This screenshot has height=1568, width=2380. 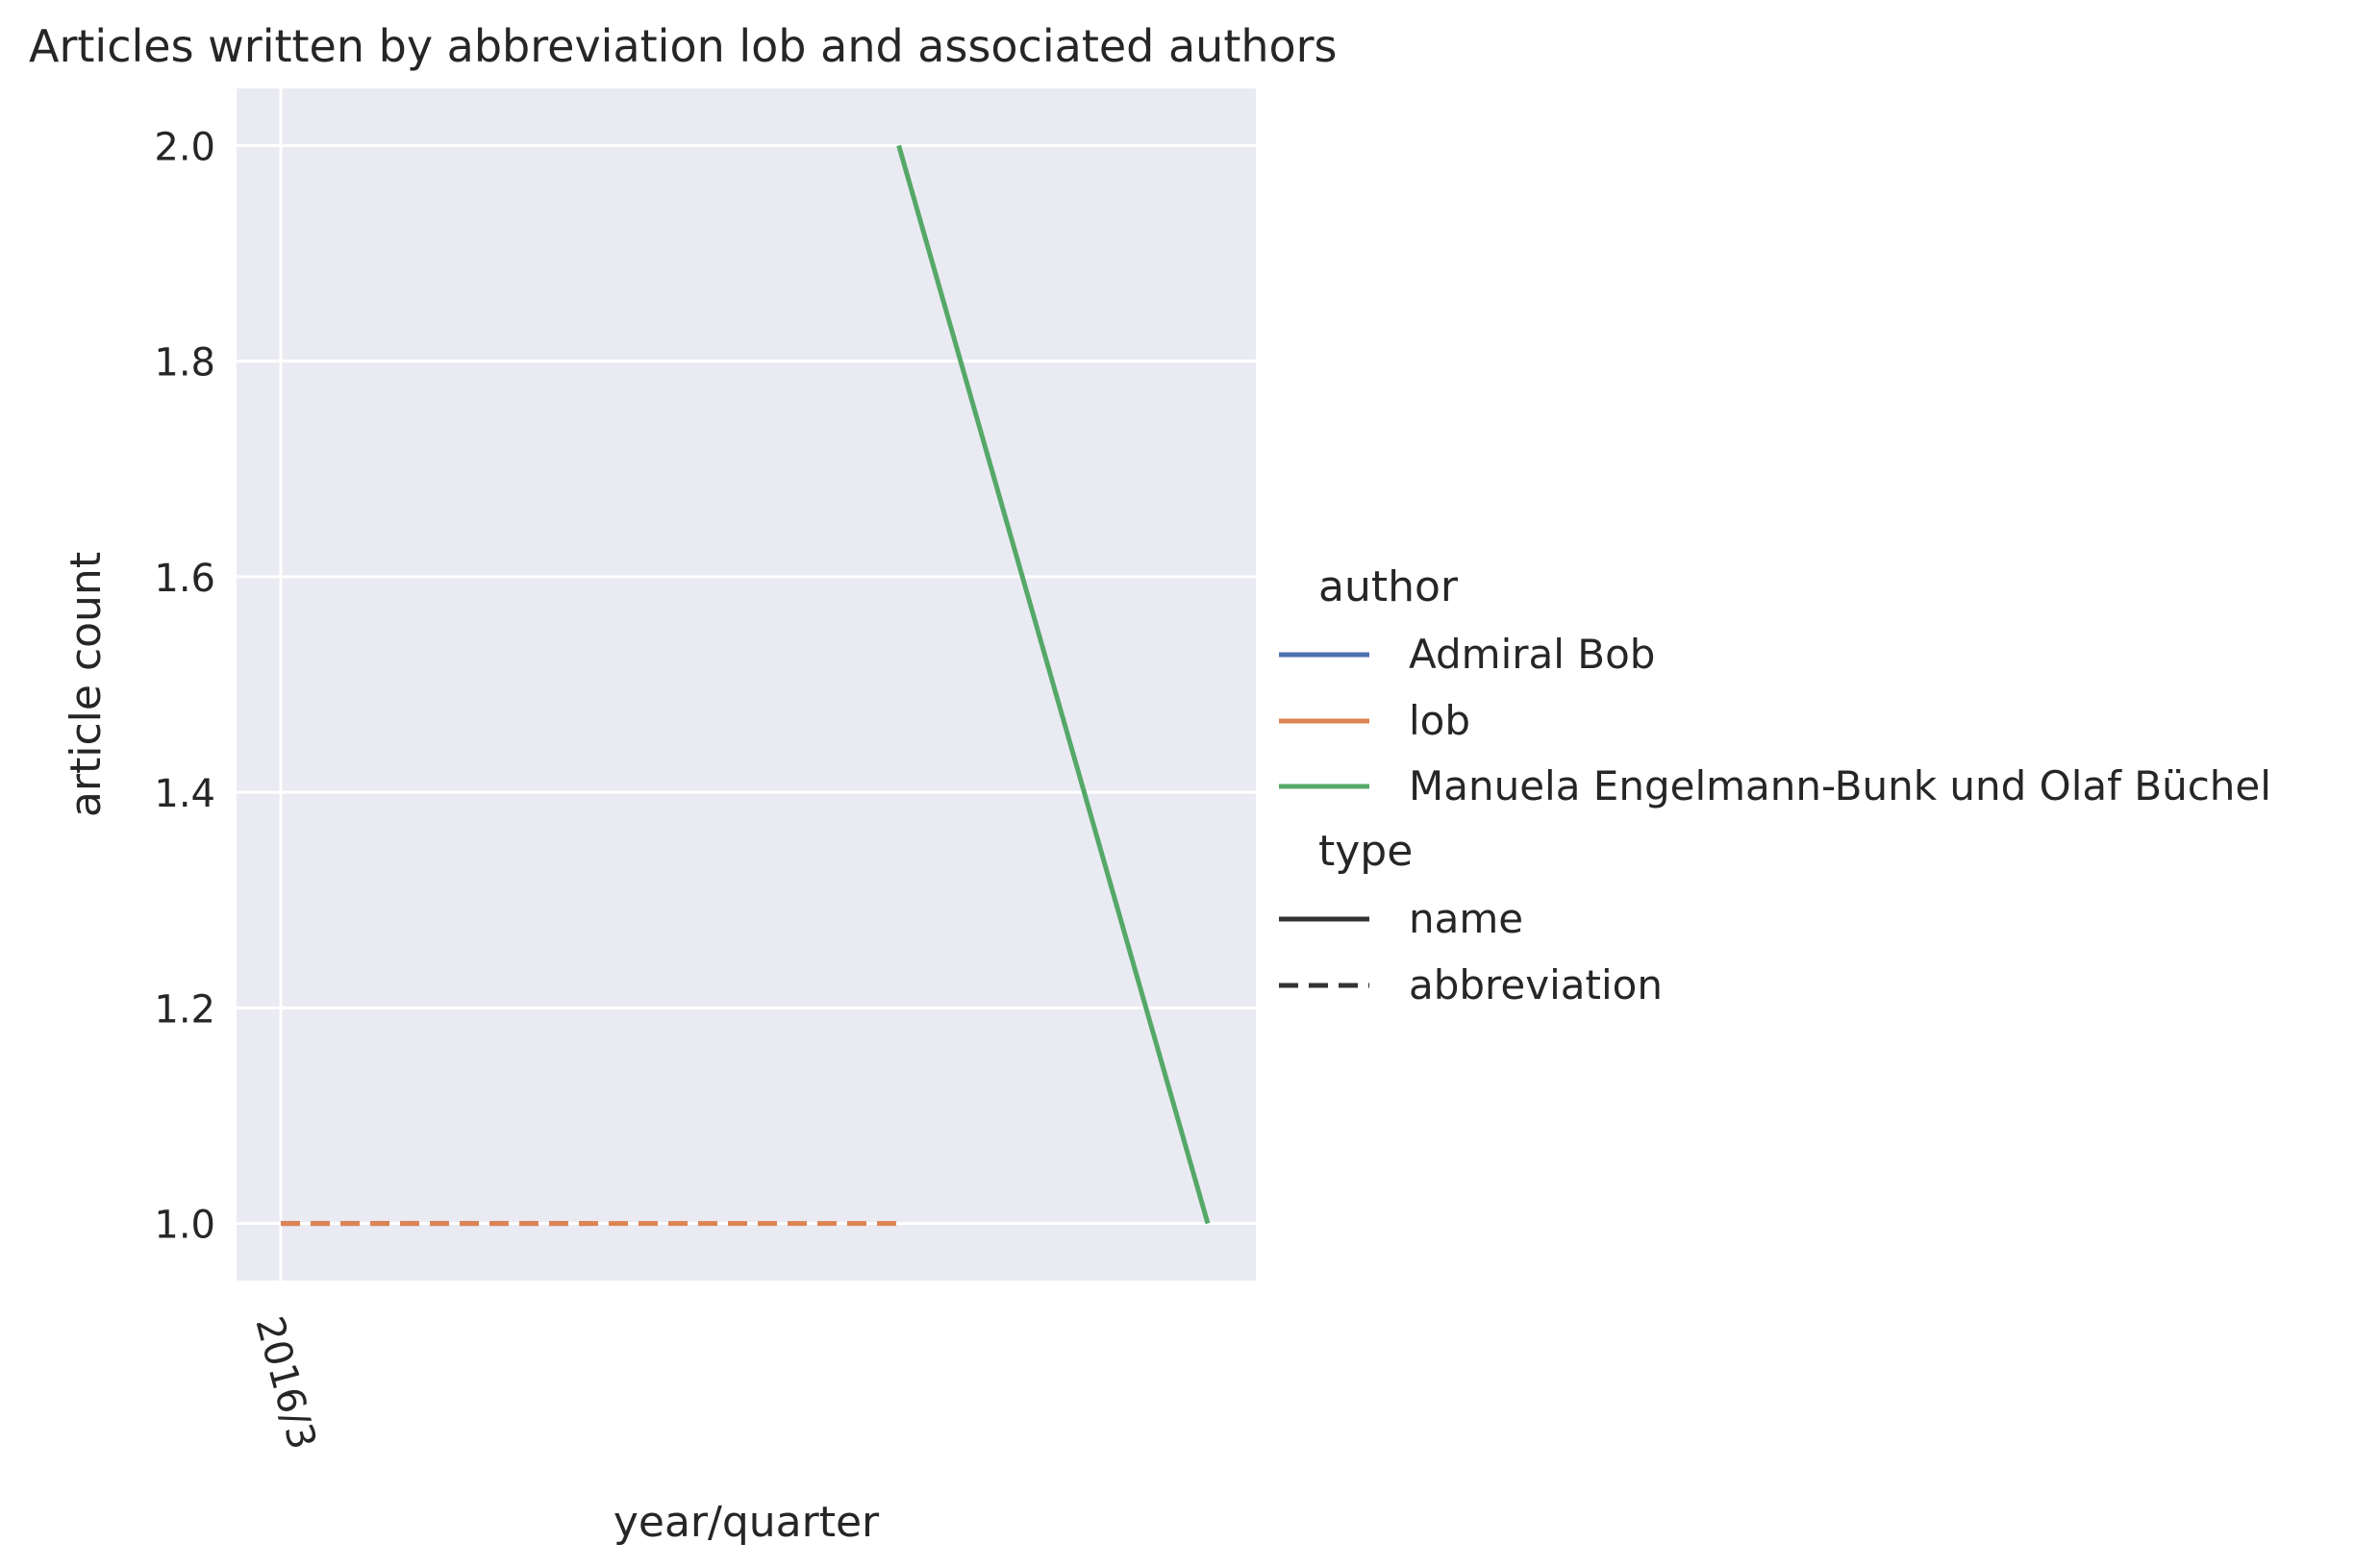 What do you see at coordinates (185, 686) in the screenshot?
I see `y-tick-labels: 1.0 1.2 1.4 1.6 1.8 2.0` at bounding box center [185, 686].